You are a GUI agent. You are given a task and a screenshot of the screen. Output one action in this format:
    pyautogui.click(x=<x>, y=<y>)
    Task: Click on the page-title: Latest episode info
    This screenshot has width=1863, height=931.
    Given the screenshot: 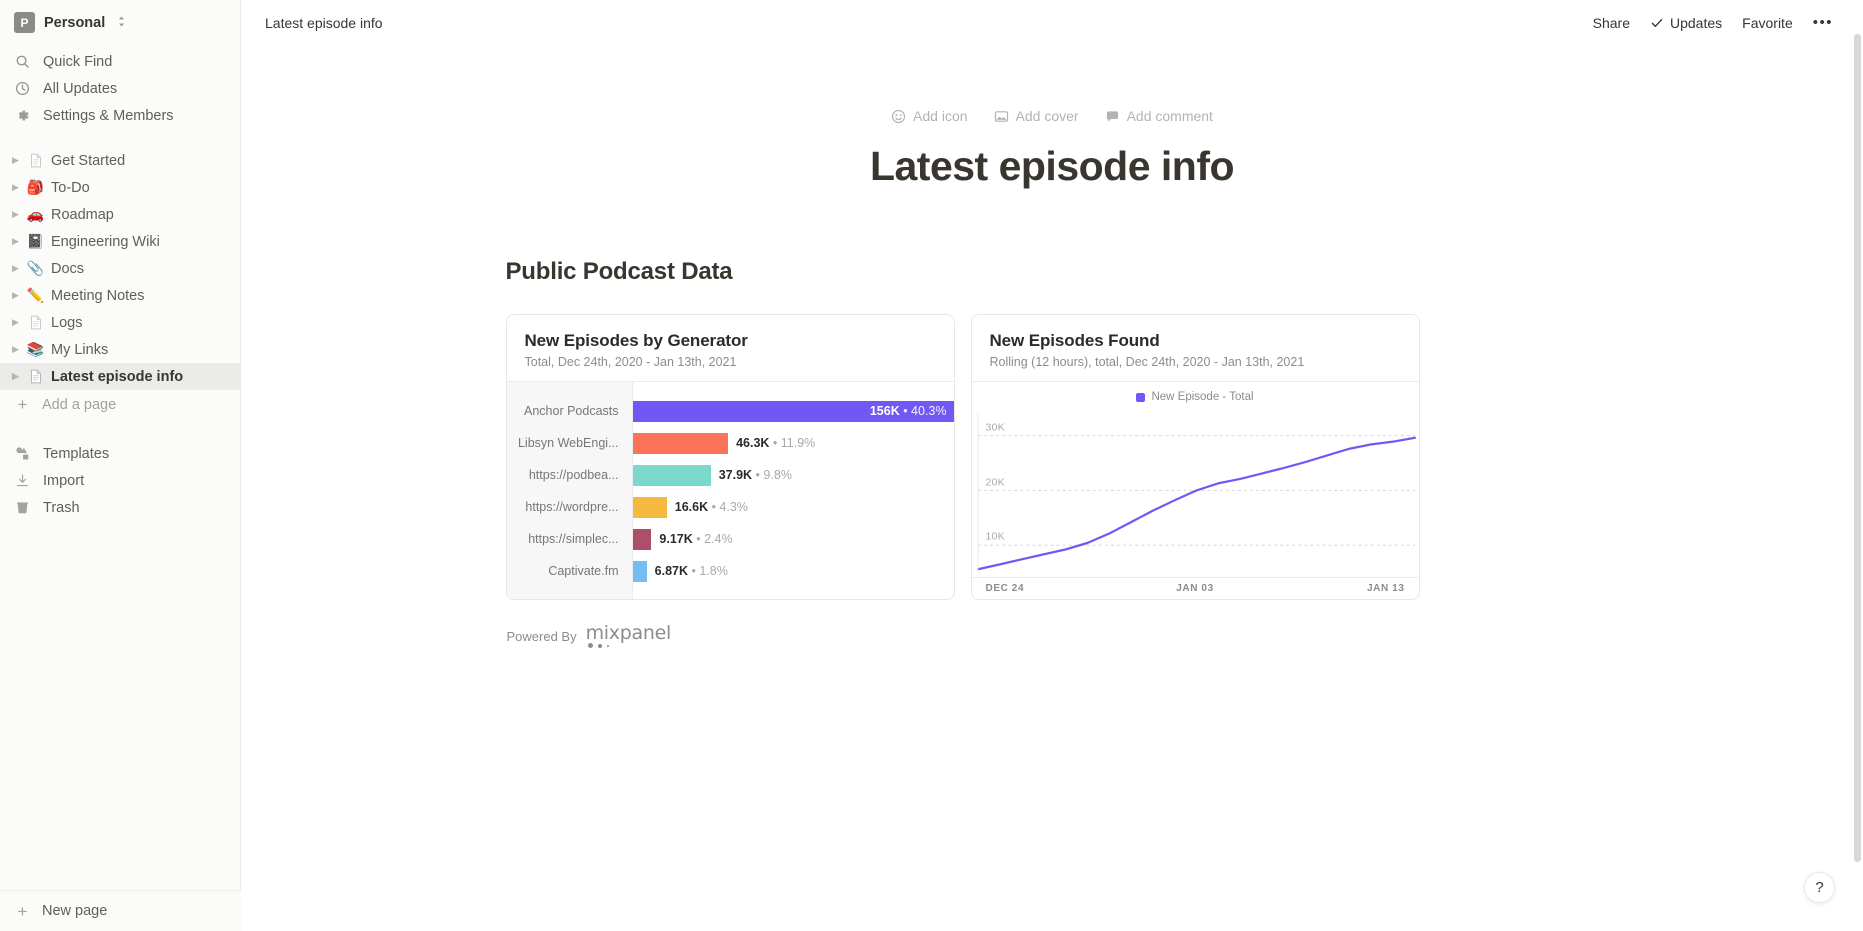 What is the action you would take?
    pyautogui.click(x=1052, y=166)
    